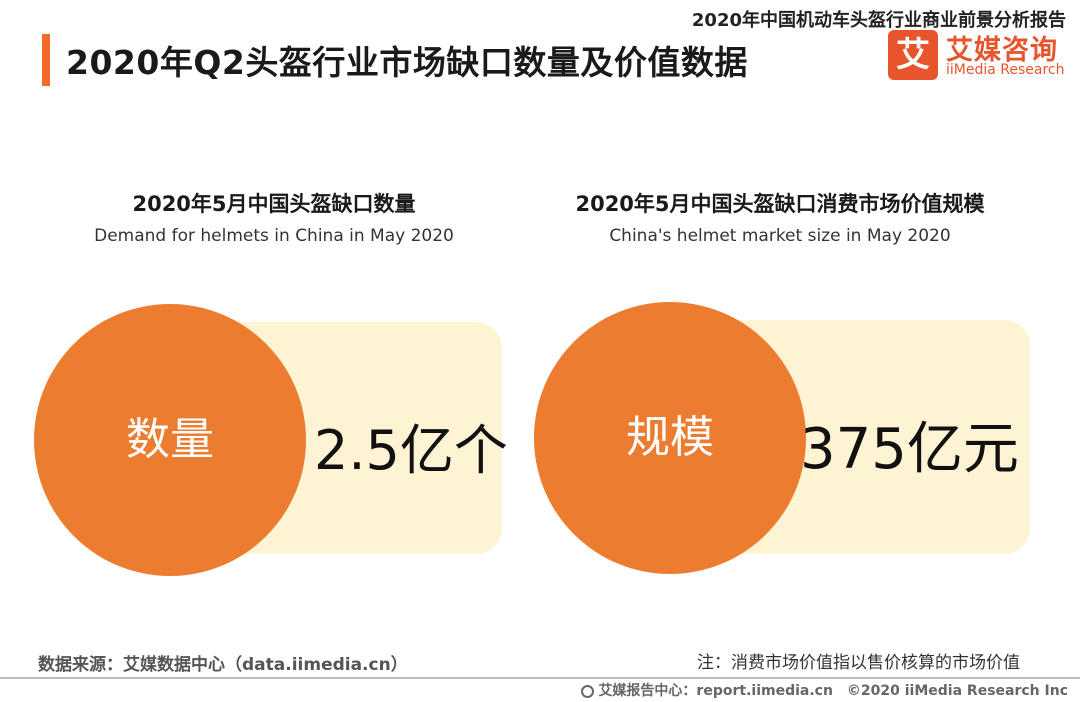 This screenshot has height=702, width=1080. I want to click on footer-divider, so click(540, 678).